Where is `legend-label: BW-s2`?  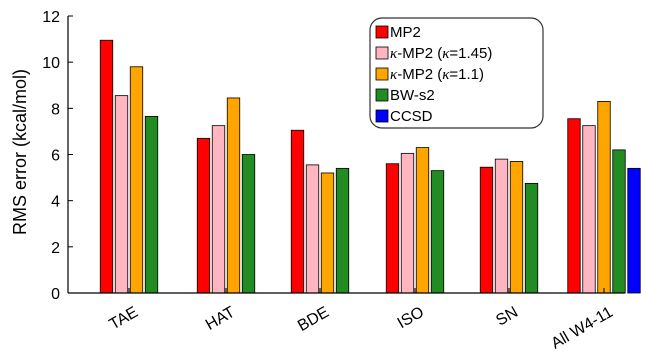 legend-label: BW-s2 is located at coordinates (412, 95).